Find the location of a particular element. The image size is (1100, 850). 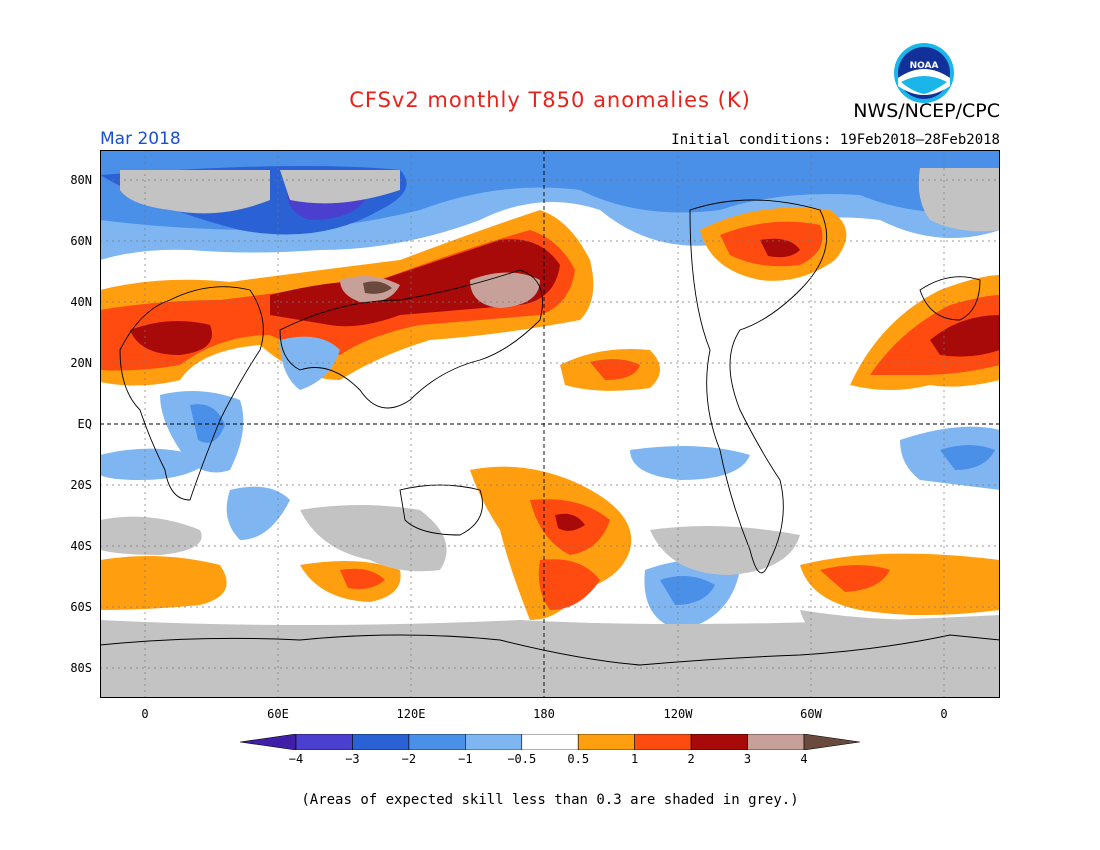

warm-anomaly-eurasia is located at coordinates (347, 298).